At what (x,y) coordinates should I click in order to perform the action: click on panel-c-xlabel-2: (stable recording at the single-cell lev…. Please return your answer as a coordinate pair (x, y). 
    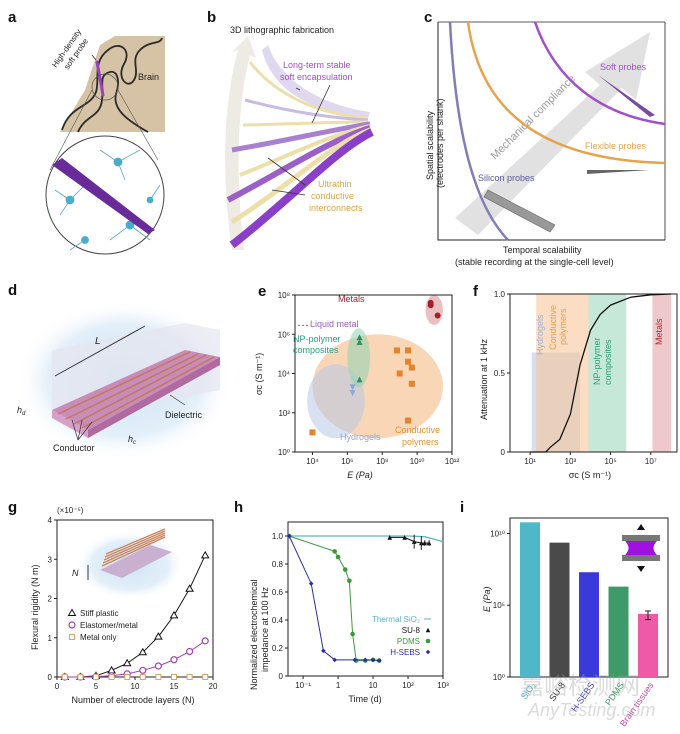
    Looking at the image, I should click on (534, 262).